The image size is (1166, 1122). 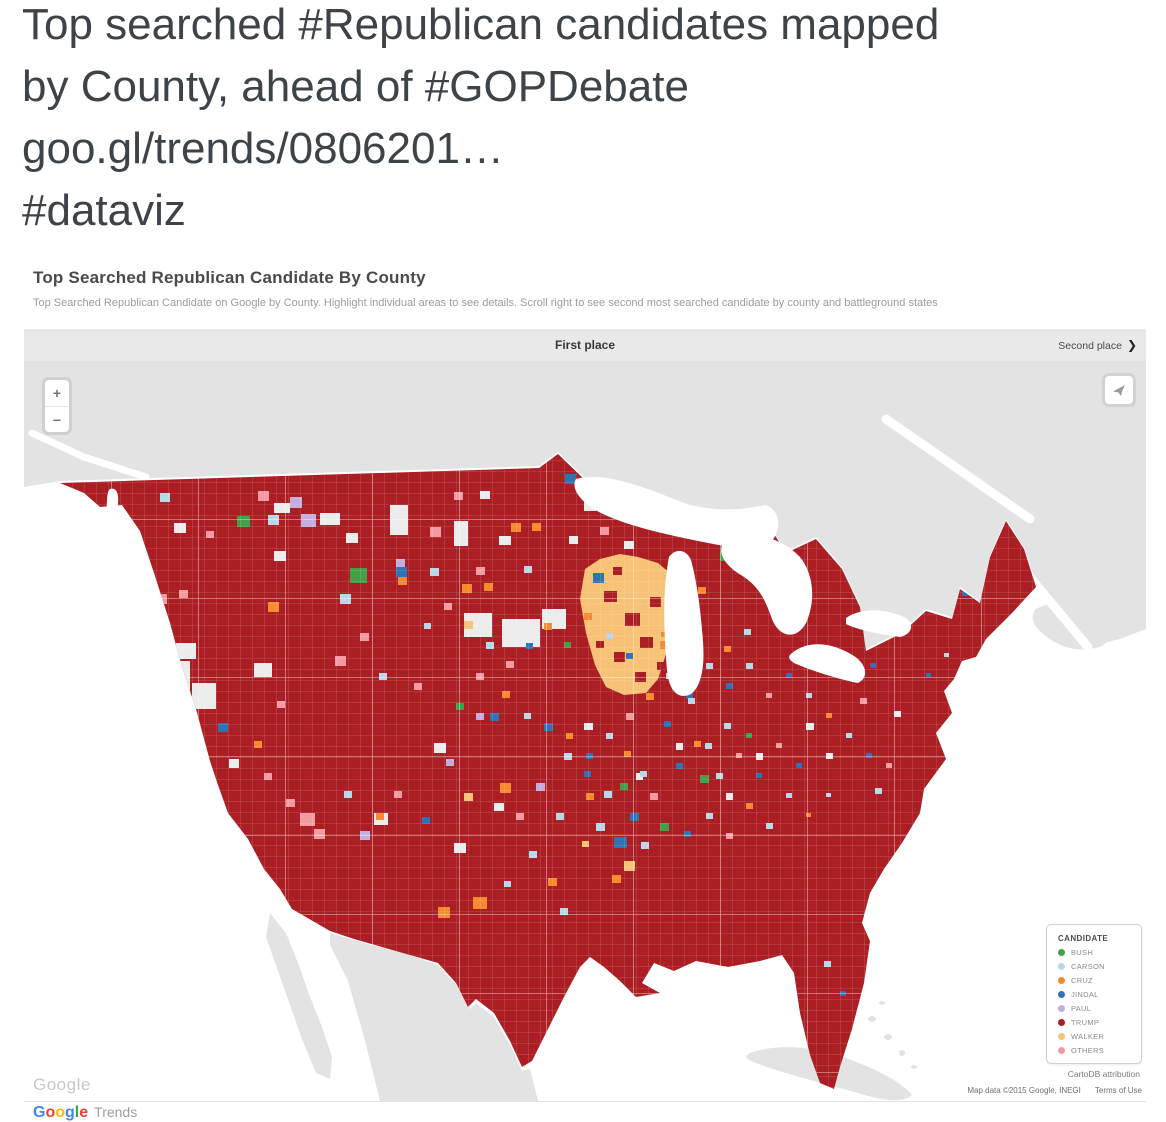 I want to click on legend-label: JINDAL, so click(x=1085, y=994).